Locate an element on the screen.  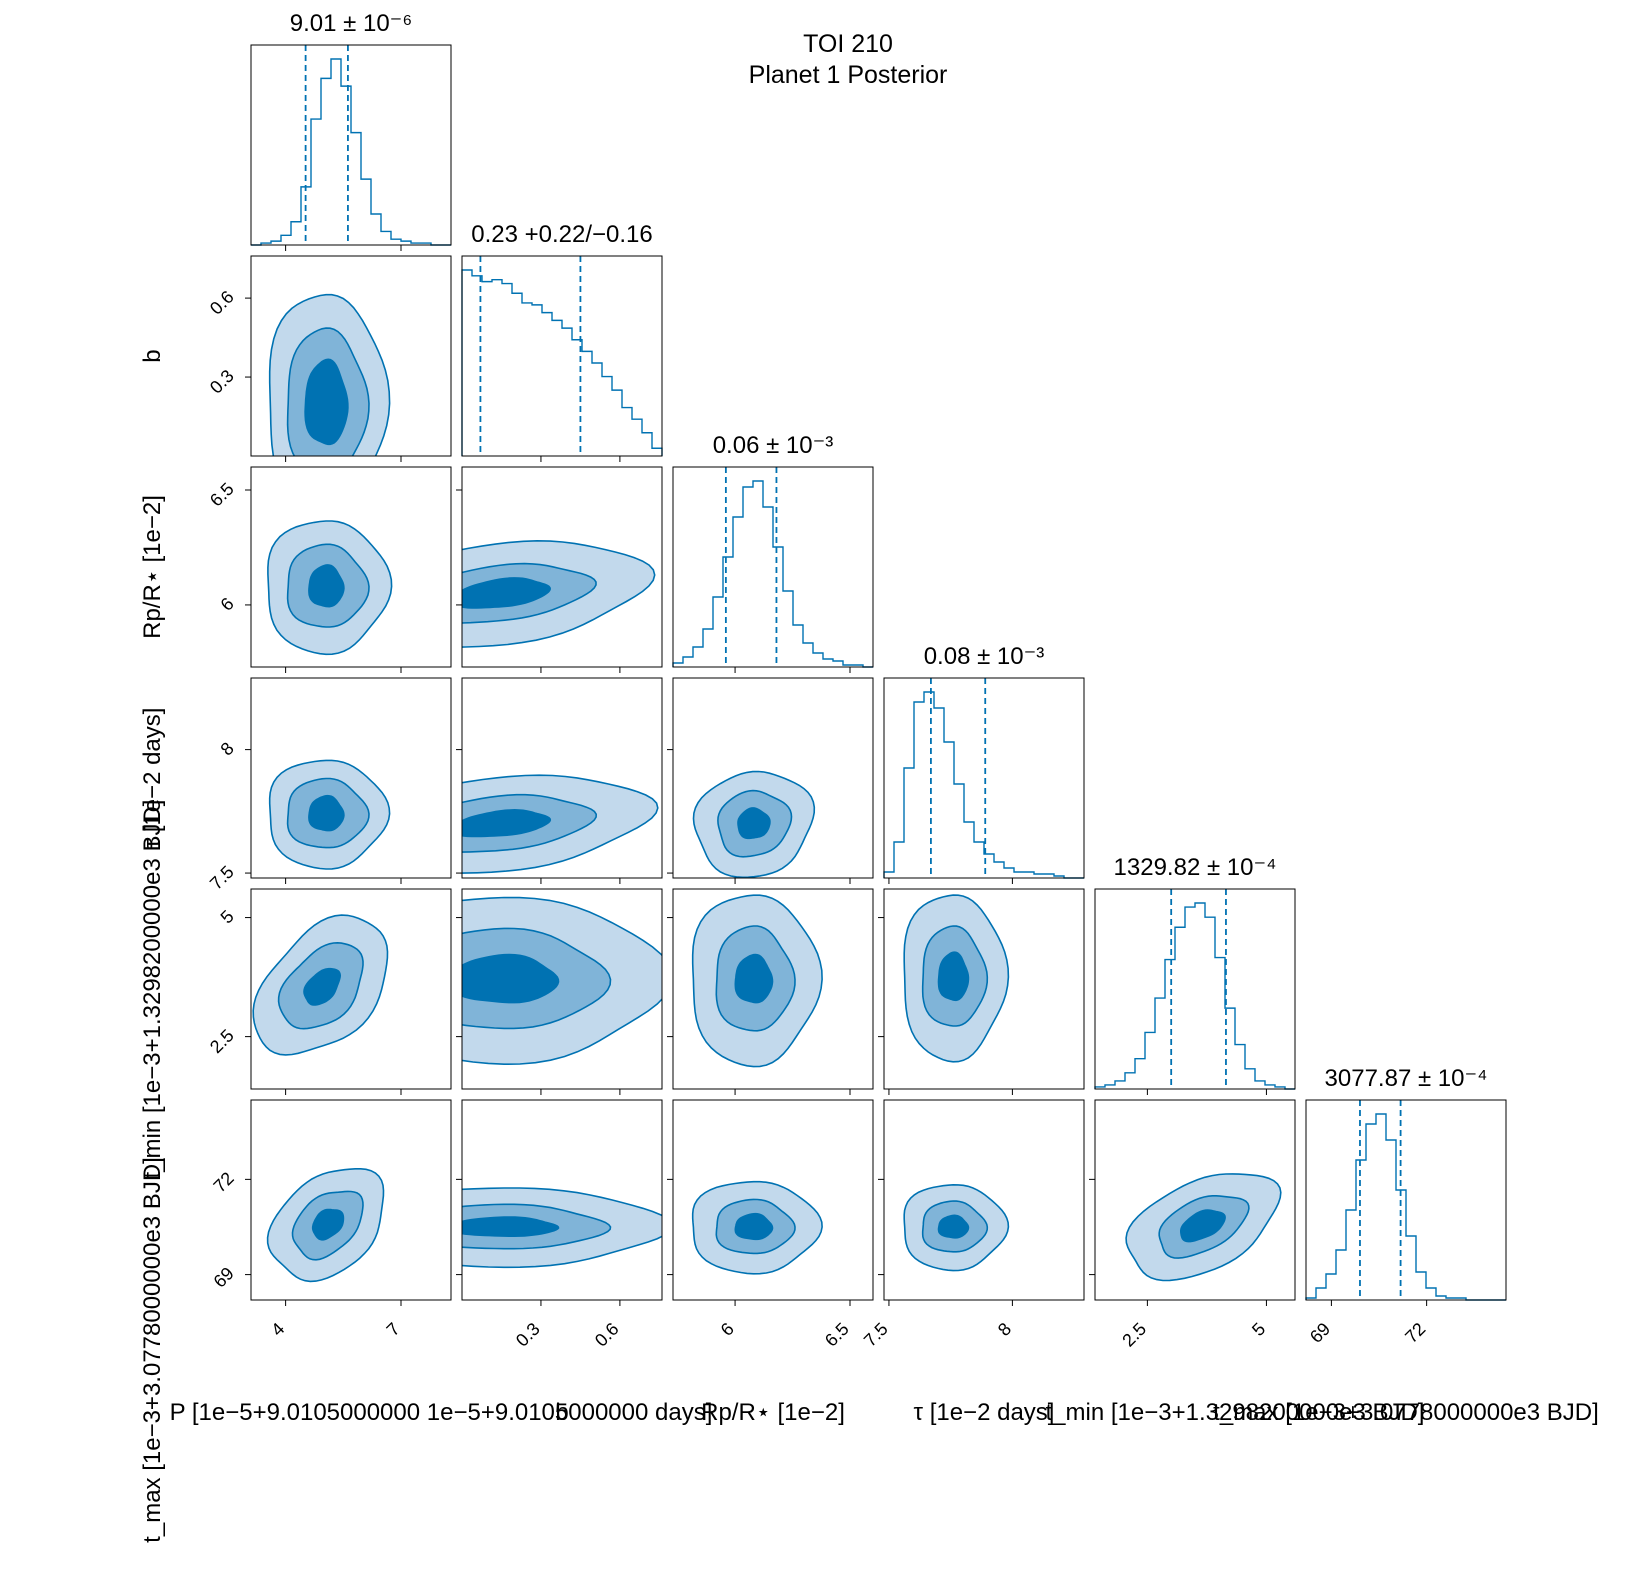
panel-frame-b is located at coordinates (562, 356).